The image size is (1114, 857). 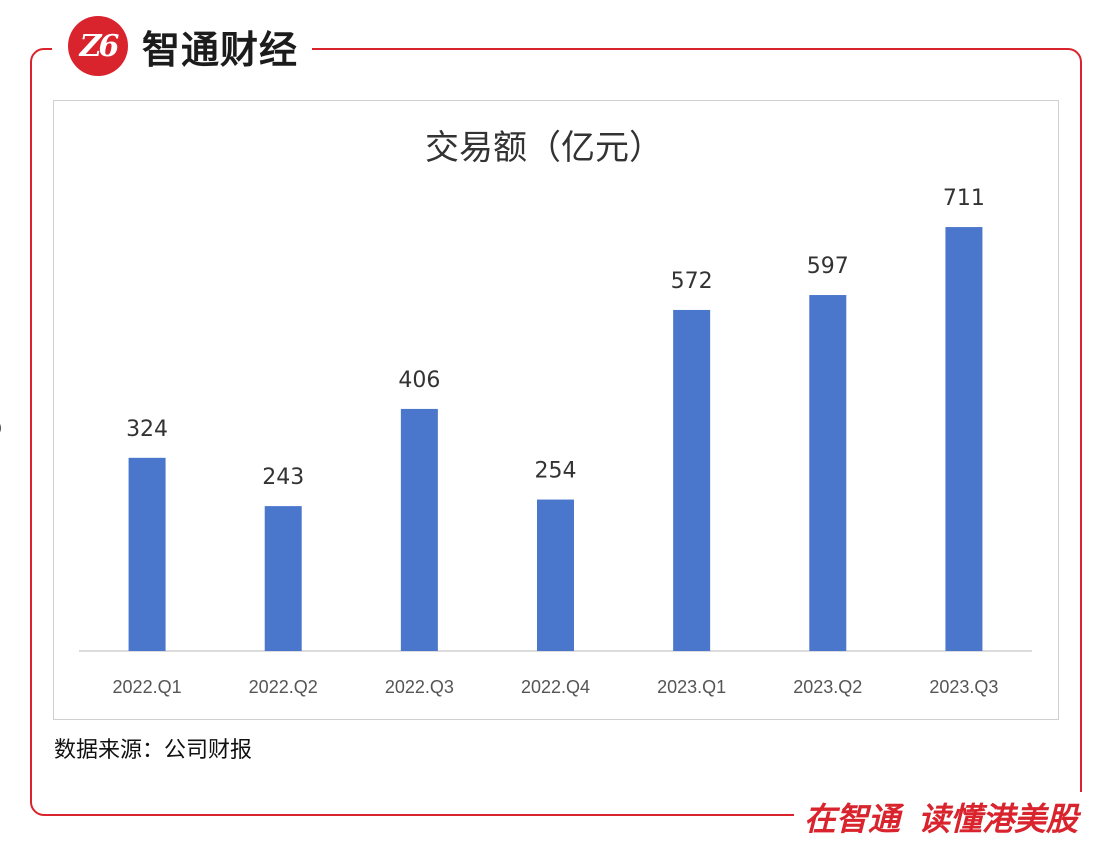 What do you see at coordinates (692, 480) in the screenshot?
I see `bar-2023.Q1` at bounding box center [692, 480].